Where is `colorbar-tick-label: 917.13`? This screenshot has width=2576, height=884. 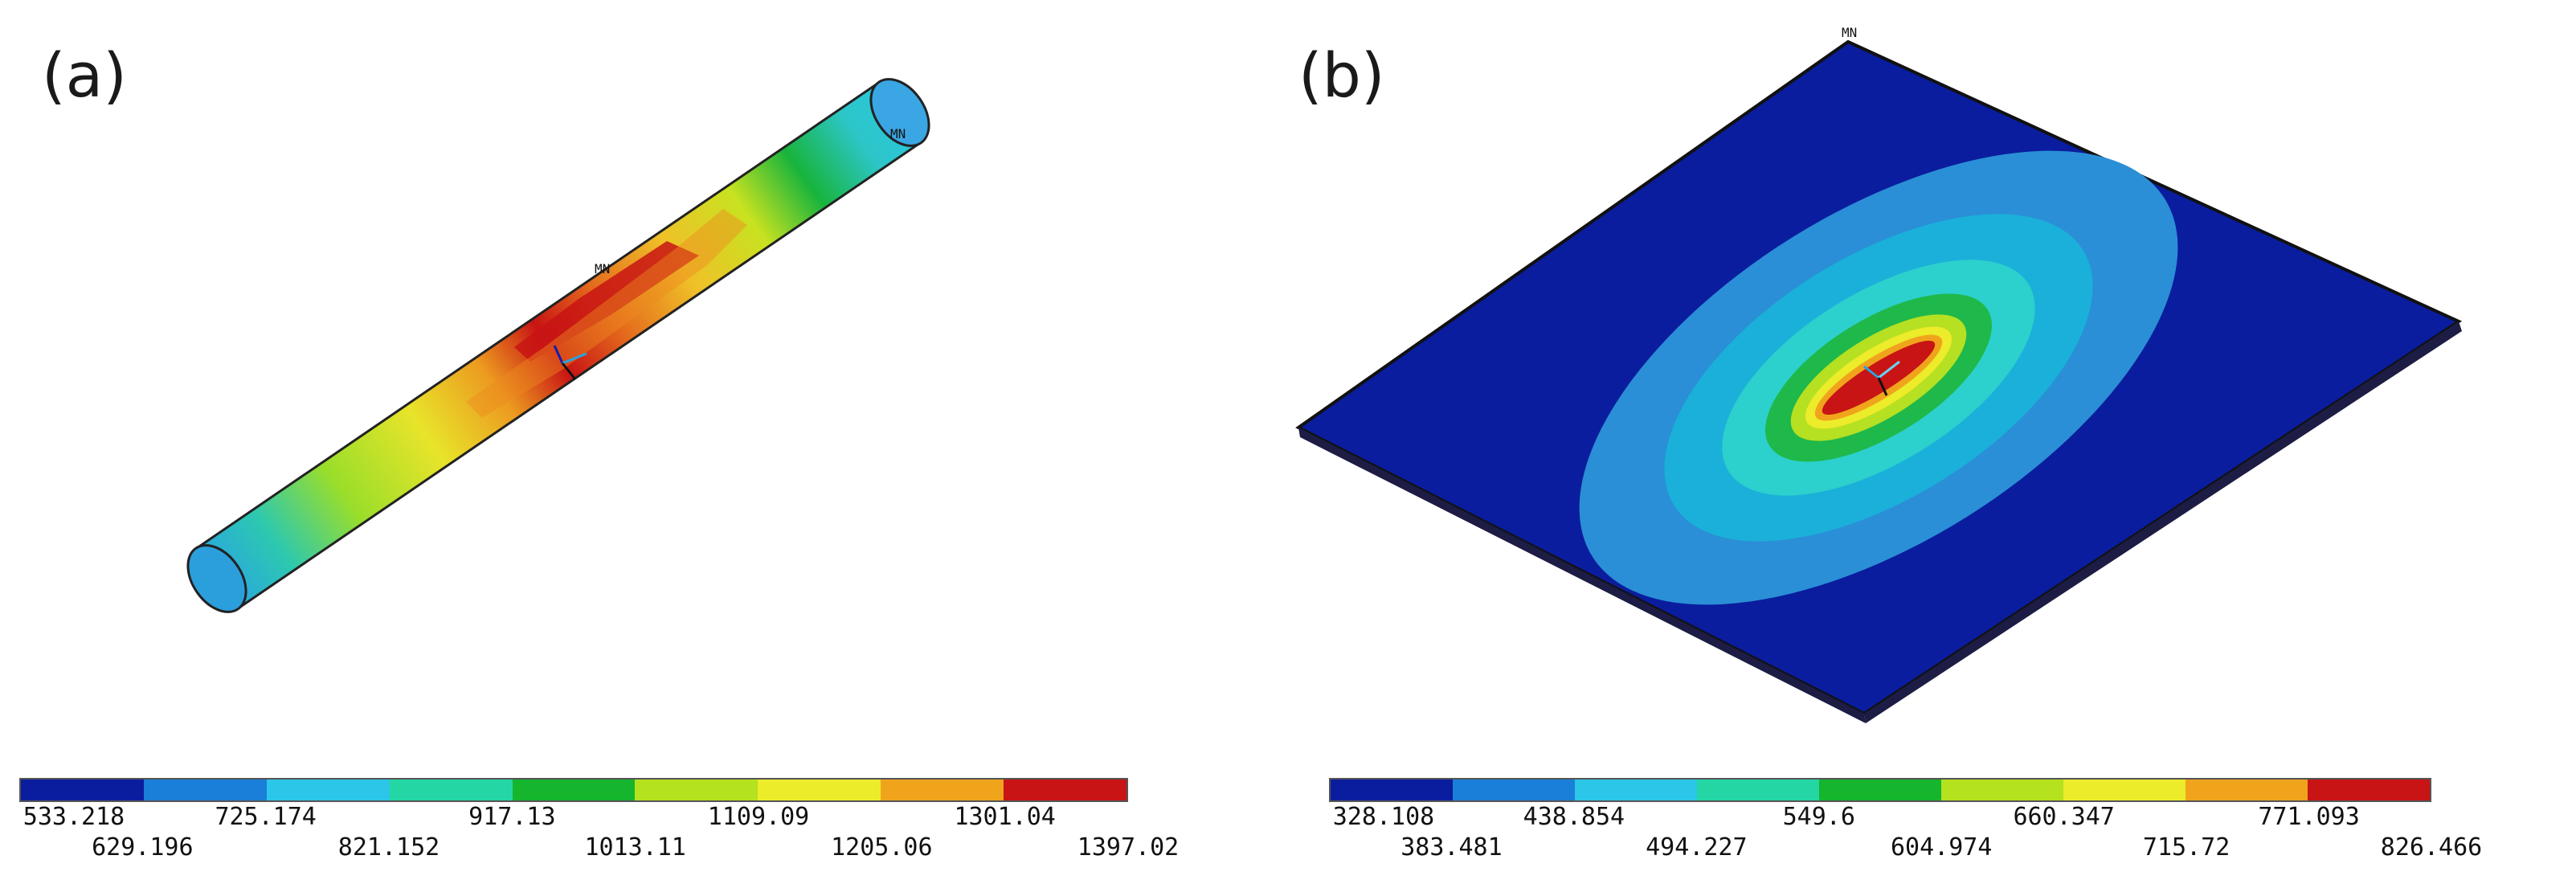 colorbar-tick-label: 917.13 is located at coordinates (512, 817).